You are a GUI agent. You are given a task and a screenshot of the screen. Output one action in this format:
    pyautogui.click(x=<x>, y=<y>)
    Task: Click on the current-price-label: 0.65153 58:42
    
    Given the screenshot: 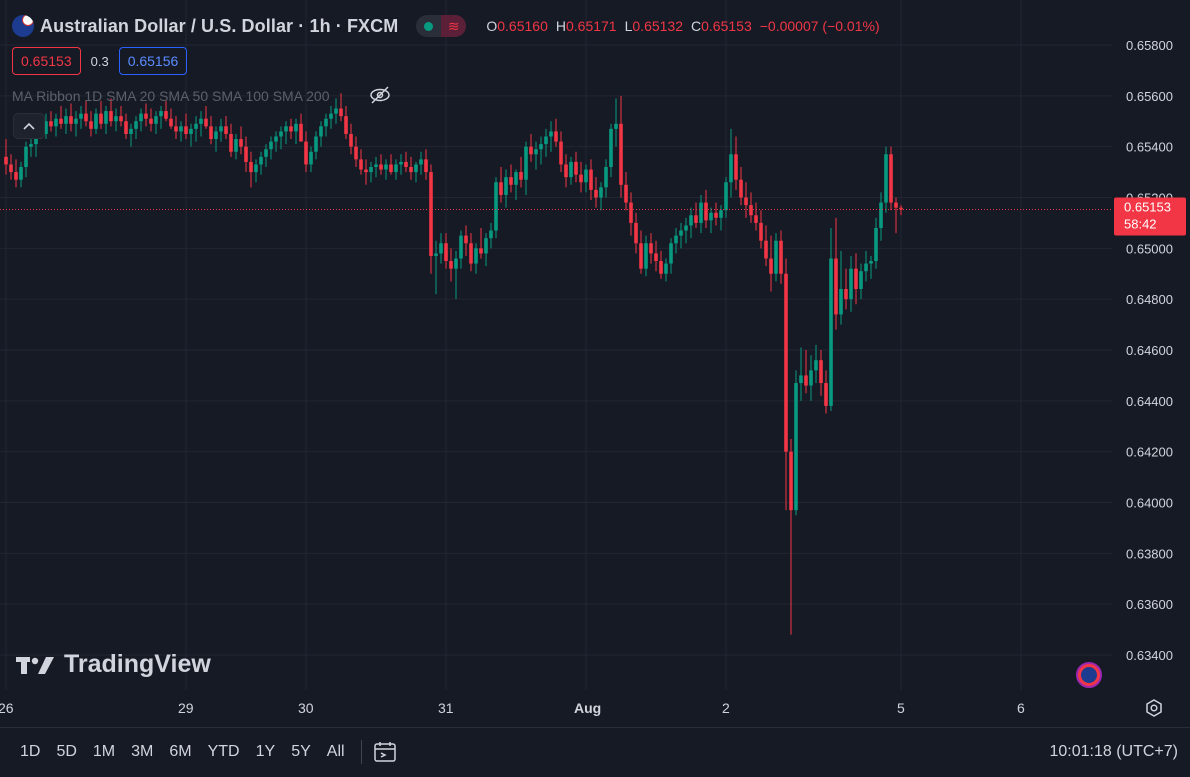 What is the action you would take?
    pyautogui.click(x=1150, y=216)
    